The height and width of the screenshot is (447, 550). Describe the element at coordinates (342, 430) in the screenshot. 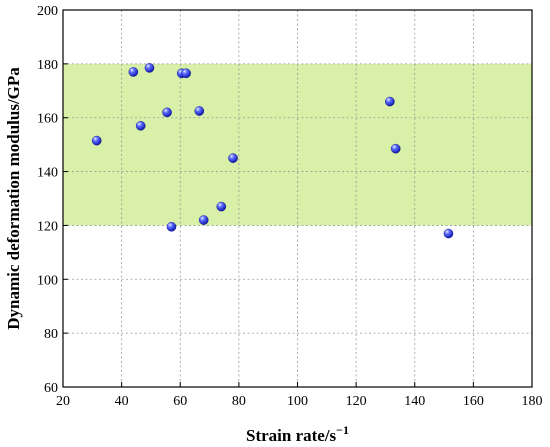

I see `x-axis-title-superscript: −1` at that location.